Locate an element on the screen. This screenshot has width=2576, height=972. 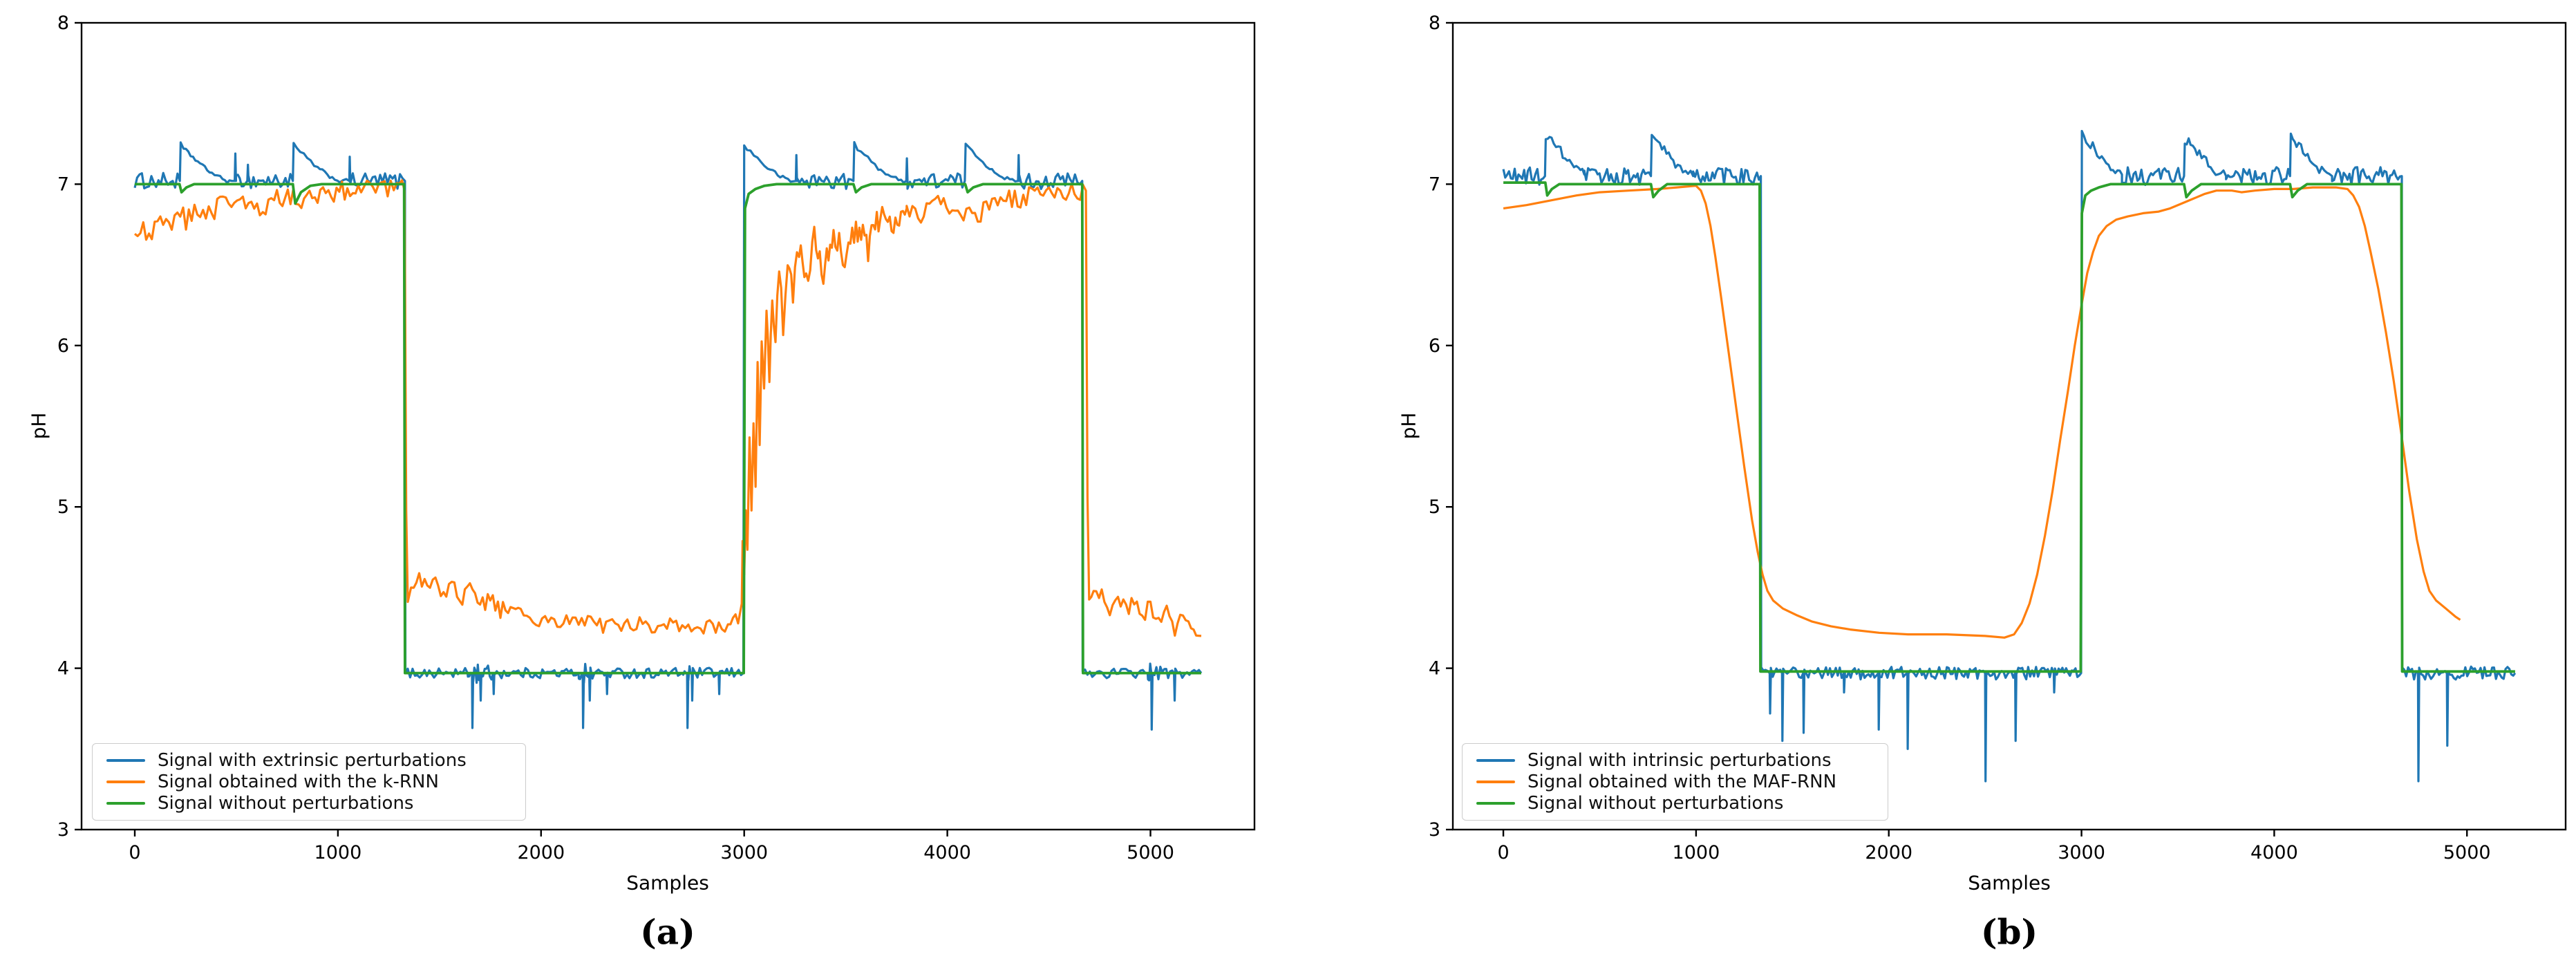
legend-label: Signal obtained with the MAF-RNN is located at coordinates (1682, 781).